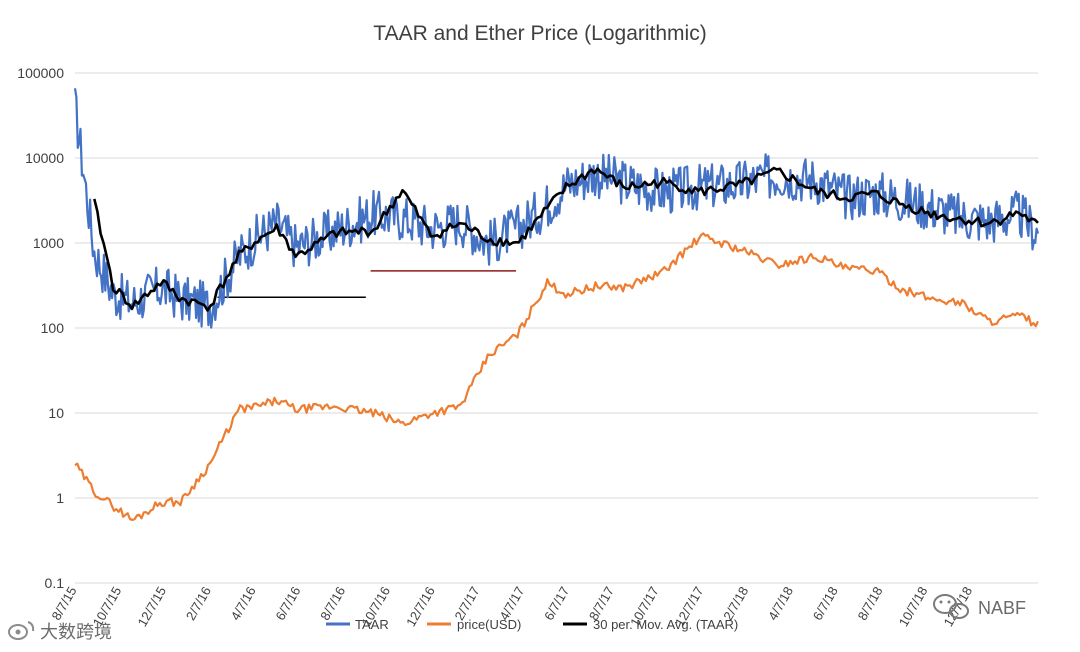 The height and width of the screenshot is (652, 1080). I want to click on watermark-right-text: NABF, so click(1002, 608).